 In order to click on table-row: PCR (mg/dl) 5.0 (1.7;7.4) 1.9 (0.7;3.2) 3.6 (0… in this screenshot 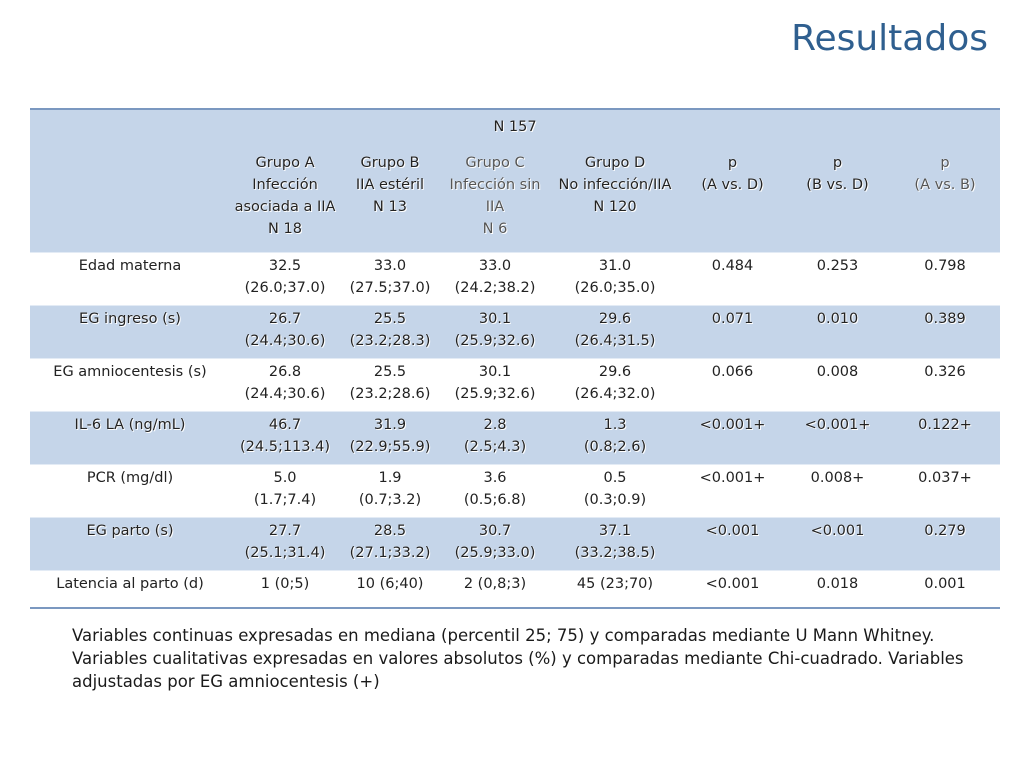, I will do `click(515, 491)`.